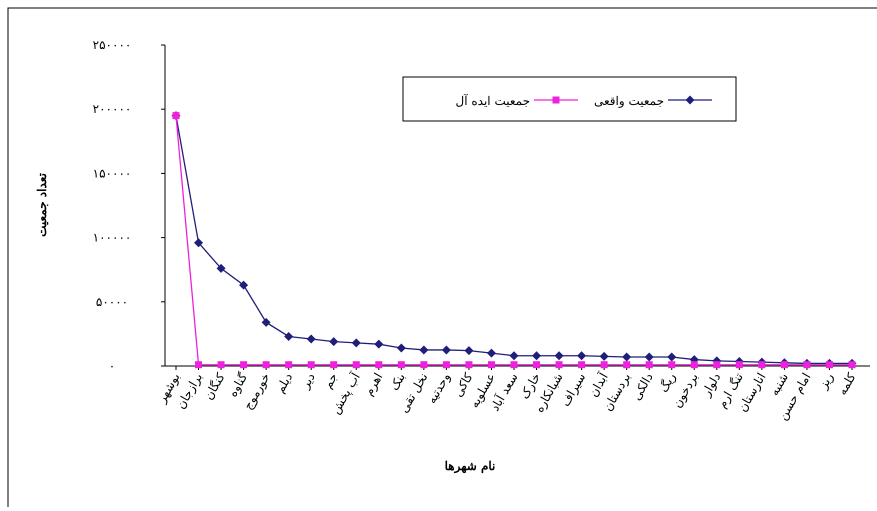  What do you see at coordinates (42, 204) in the screenshot?
I see `y-axis-title: تعداد جمعیت` at bounding box center [42, 204].